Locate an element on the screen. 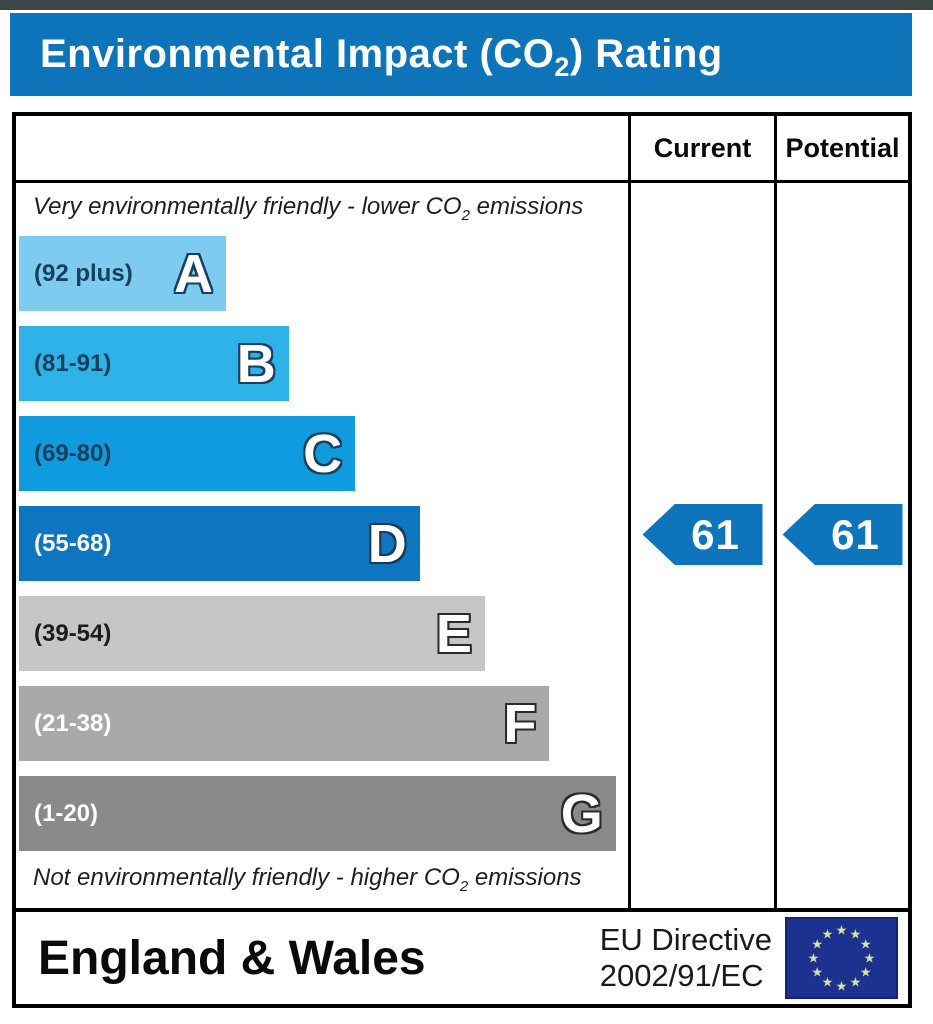 The width and height of the screenshot is (933, 1024). page-title-subscript: 2 is located at coordinates (562, 67).